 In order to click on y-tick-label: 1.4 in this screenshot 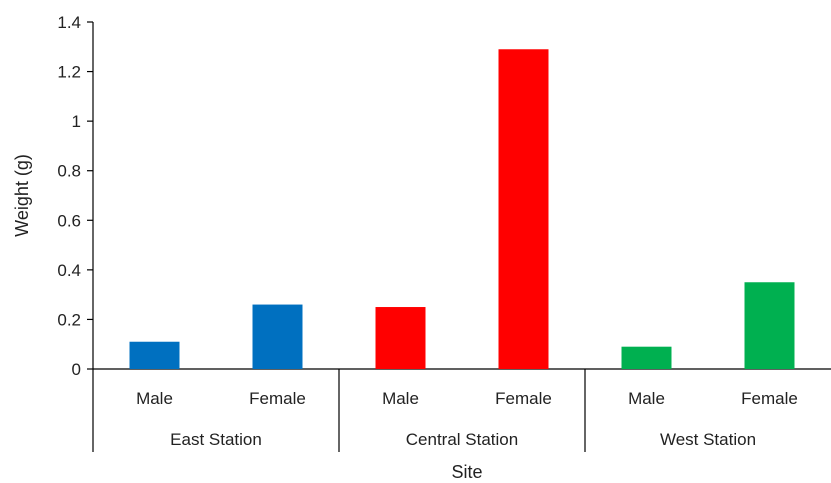, I will do `click(69, 22)`.